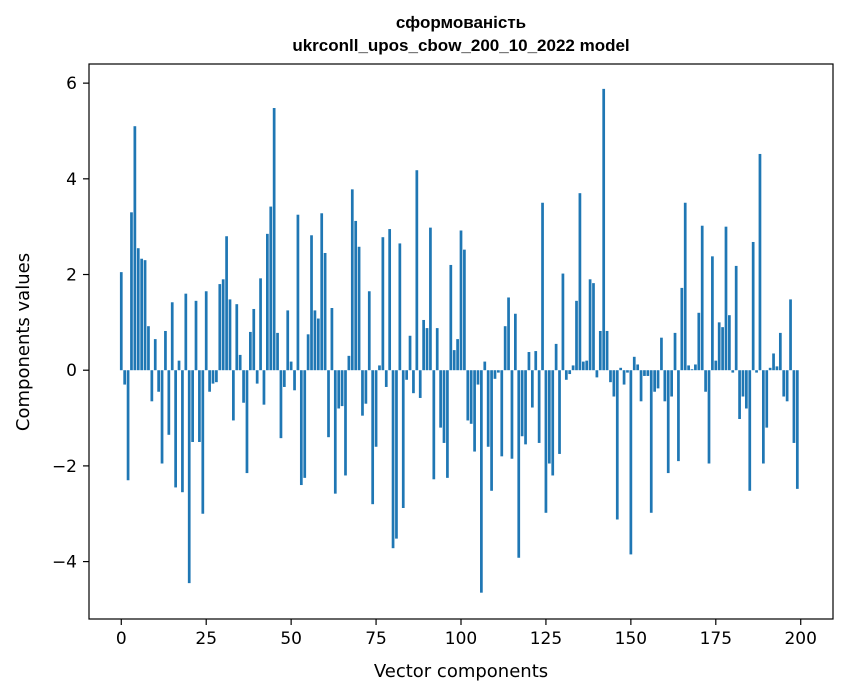 This screenshot has width=847, height=696. I want to click on y-tick-label-0: 0, so click(71, 371).